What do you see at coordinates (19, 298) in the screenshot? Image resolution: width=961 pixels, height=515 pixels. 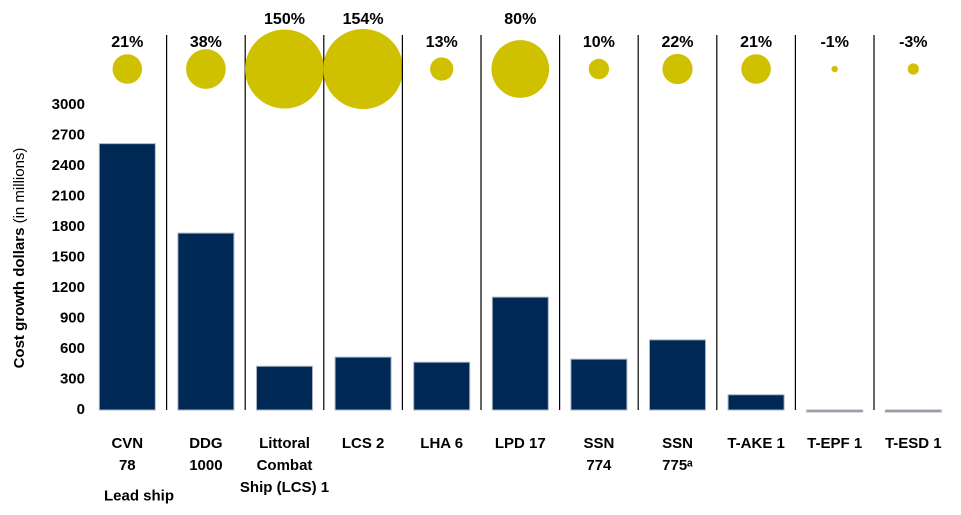 I see `y-label: Cost growth dollars` at bounding box center [19, 298].